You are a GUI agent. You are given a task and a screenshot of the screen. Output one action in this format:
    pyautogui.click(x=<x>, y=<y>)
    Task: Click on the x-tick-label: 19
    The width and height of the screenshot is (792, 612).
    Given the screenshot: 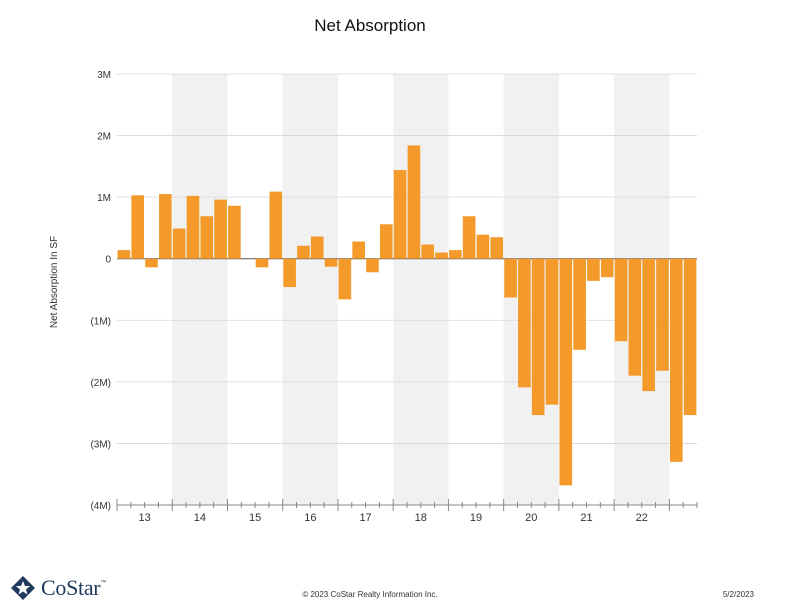 What is the action you would take?
    pyautogui.click(x=476, y=518)
    